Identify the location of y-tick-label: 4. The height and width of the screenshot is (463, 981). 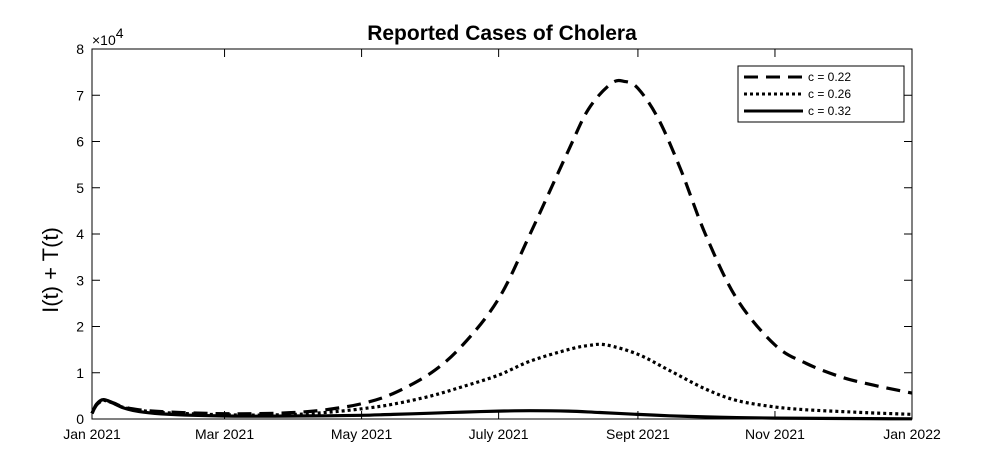
(80, 234).